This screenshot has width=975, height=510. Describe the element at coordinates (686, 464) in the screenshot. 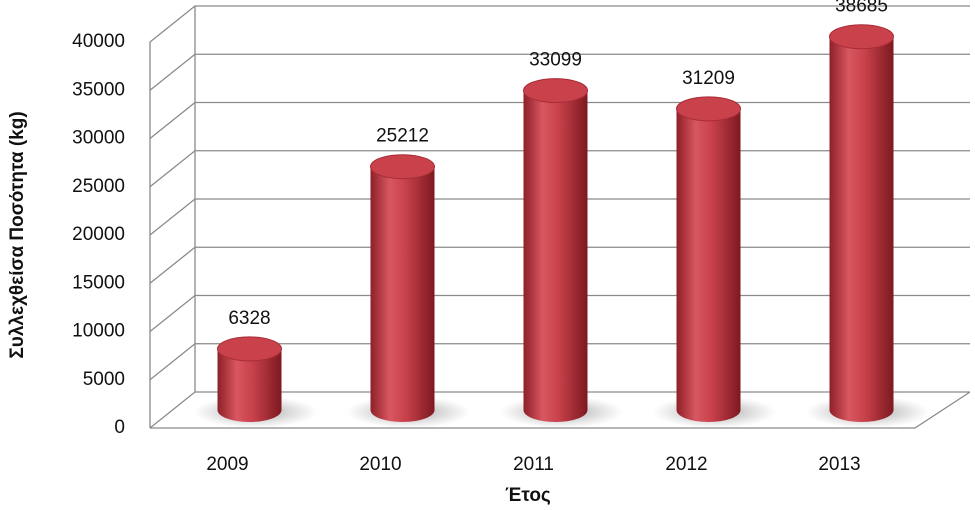

I see `x-tick-label: 2012` at that location.